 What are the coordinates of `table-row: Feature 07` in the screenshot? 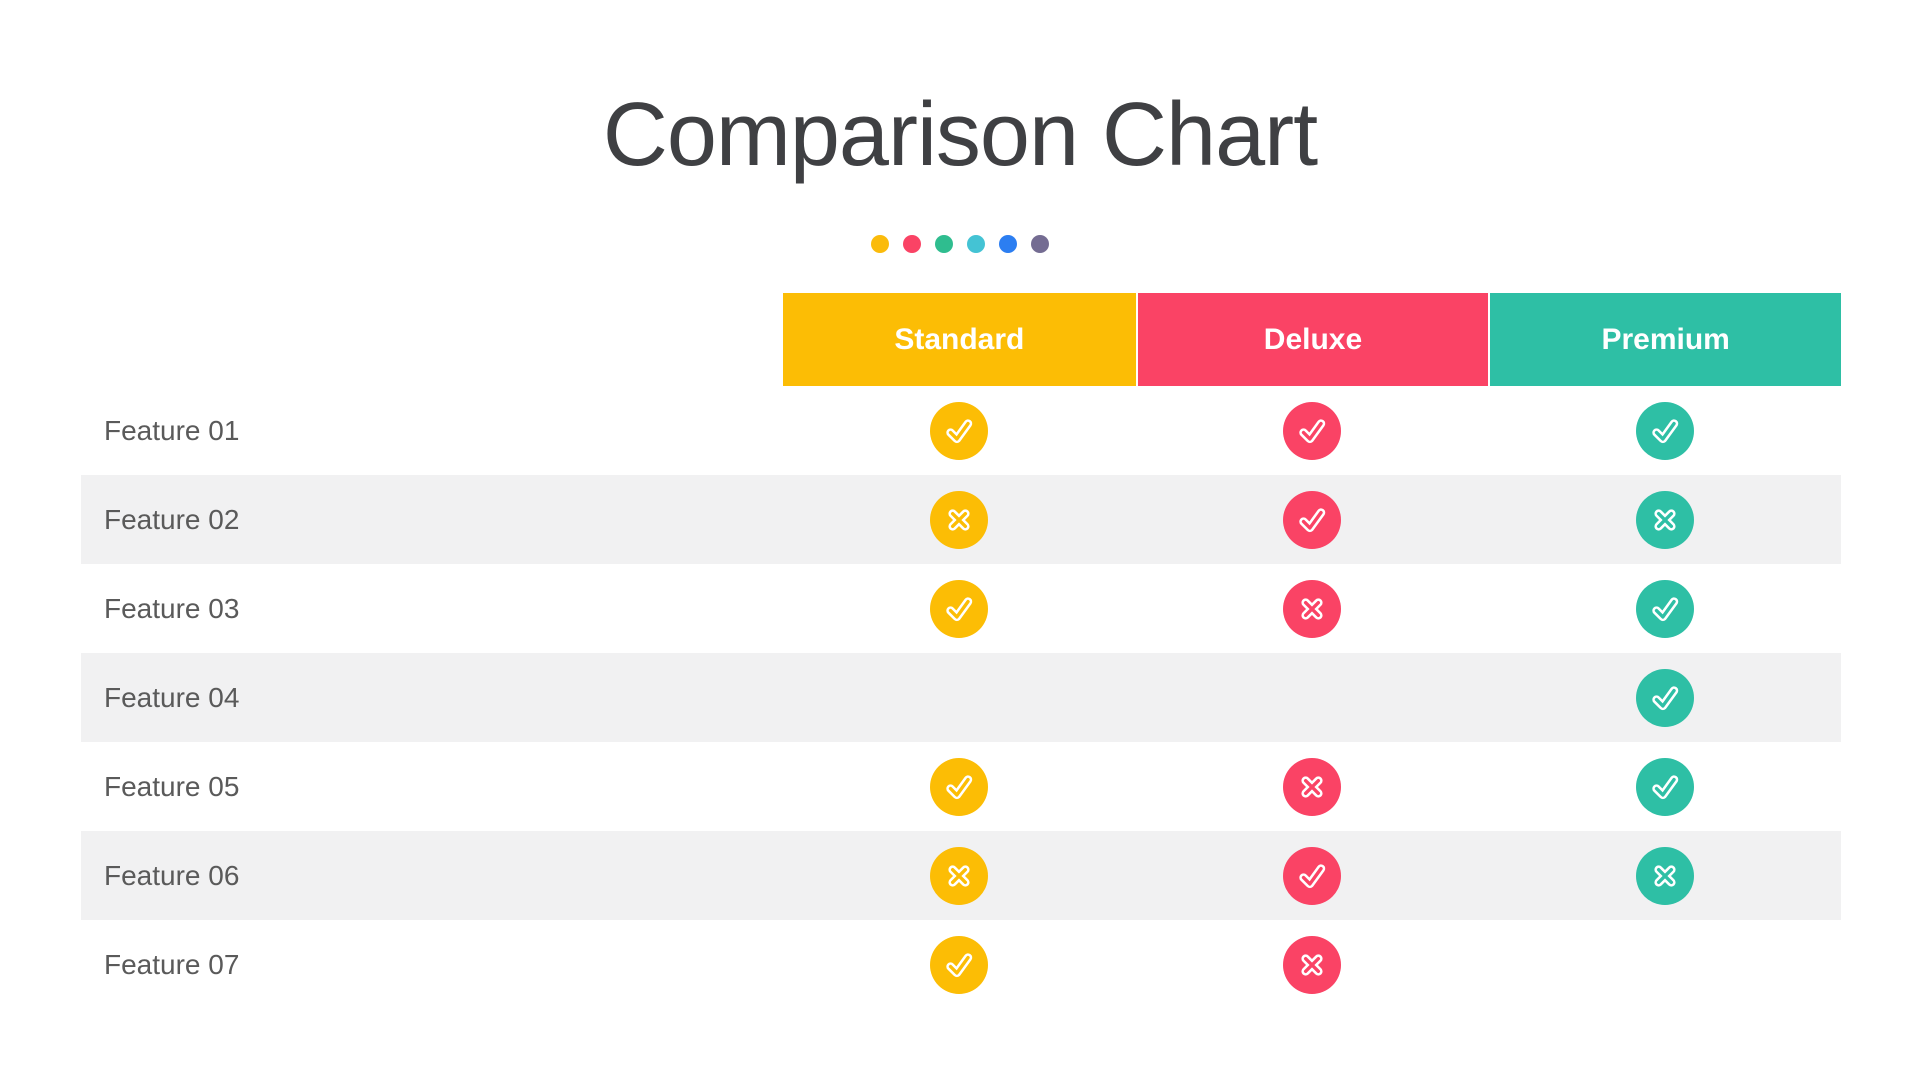 It's located at (961, 964).